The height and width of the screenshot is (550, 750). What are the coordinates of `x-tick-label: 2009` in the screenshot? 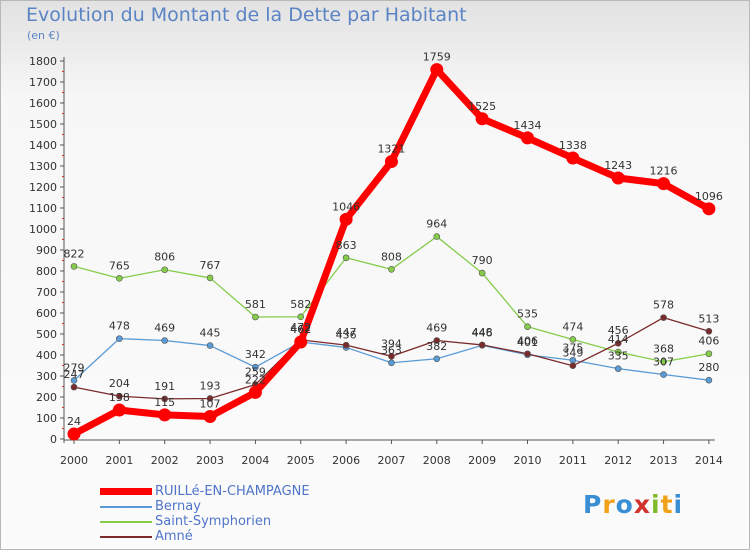 It's located at (482, 460).